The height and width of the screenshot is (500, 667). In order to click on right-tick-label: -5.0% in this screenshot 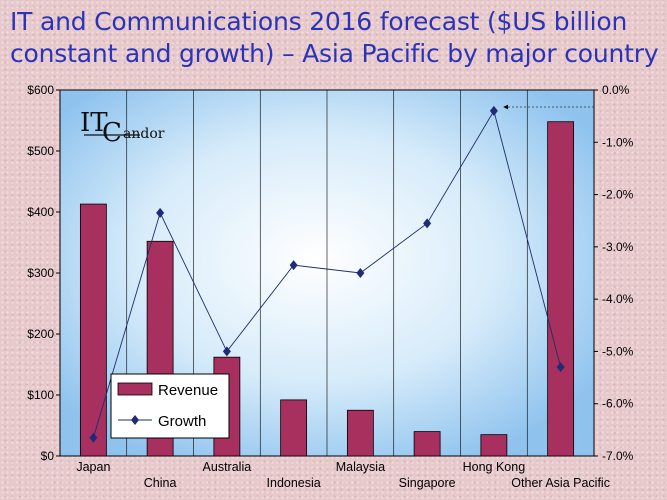, I will do `click(618, 351)`.